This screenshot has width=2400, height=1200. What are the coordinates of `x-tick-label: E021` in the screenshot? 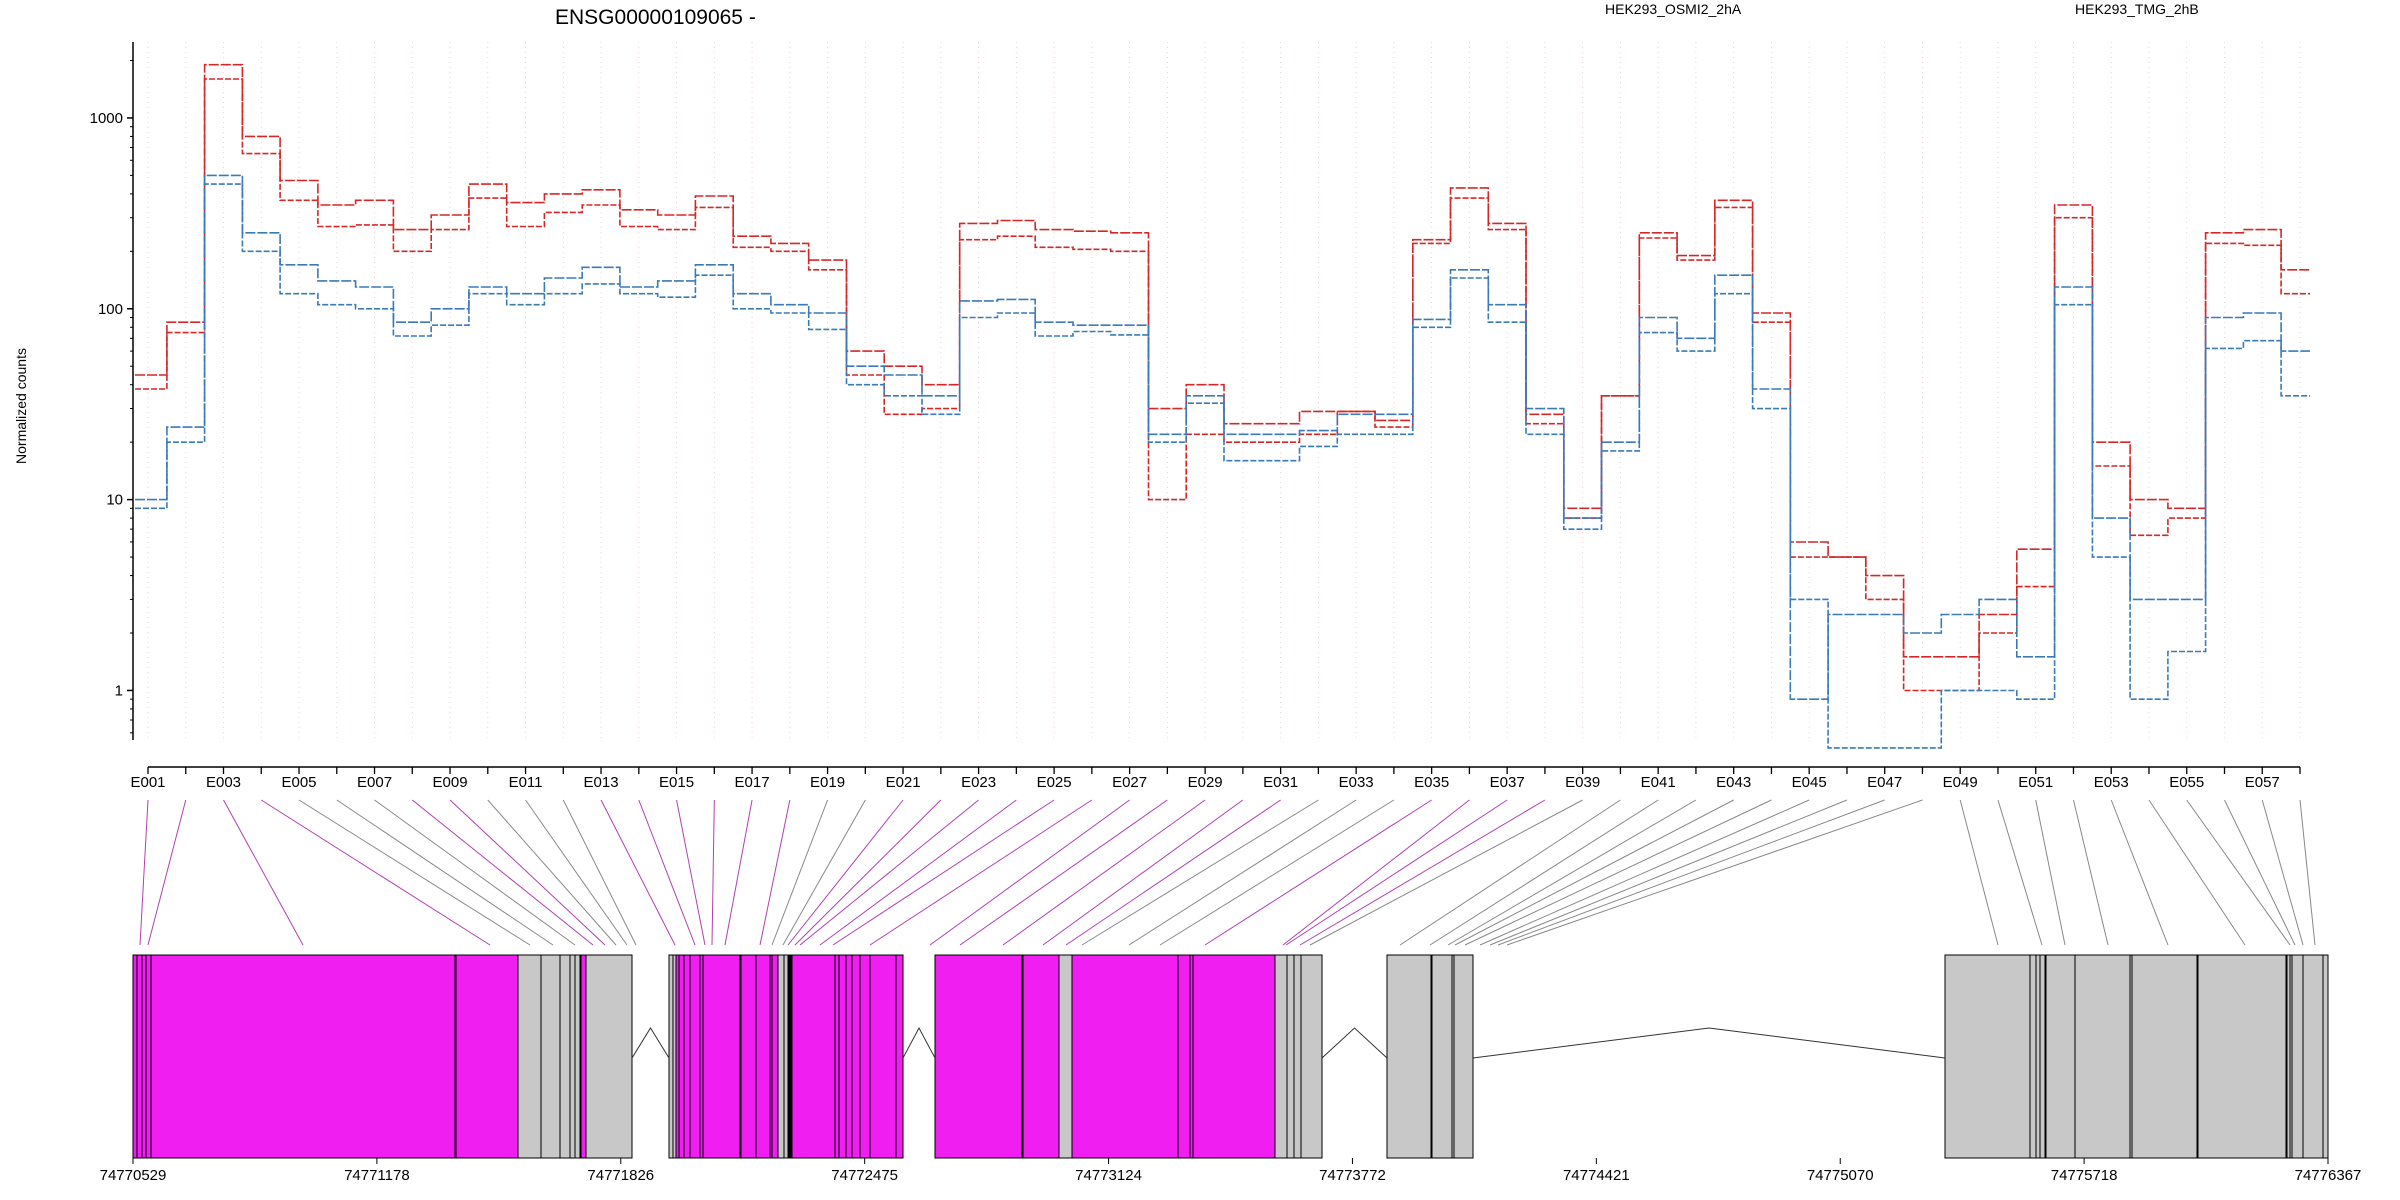 It's located at (903, 782).